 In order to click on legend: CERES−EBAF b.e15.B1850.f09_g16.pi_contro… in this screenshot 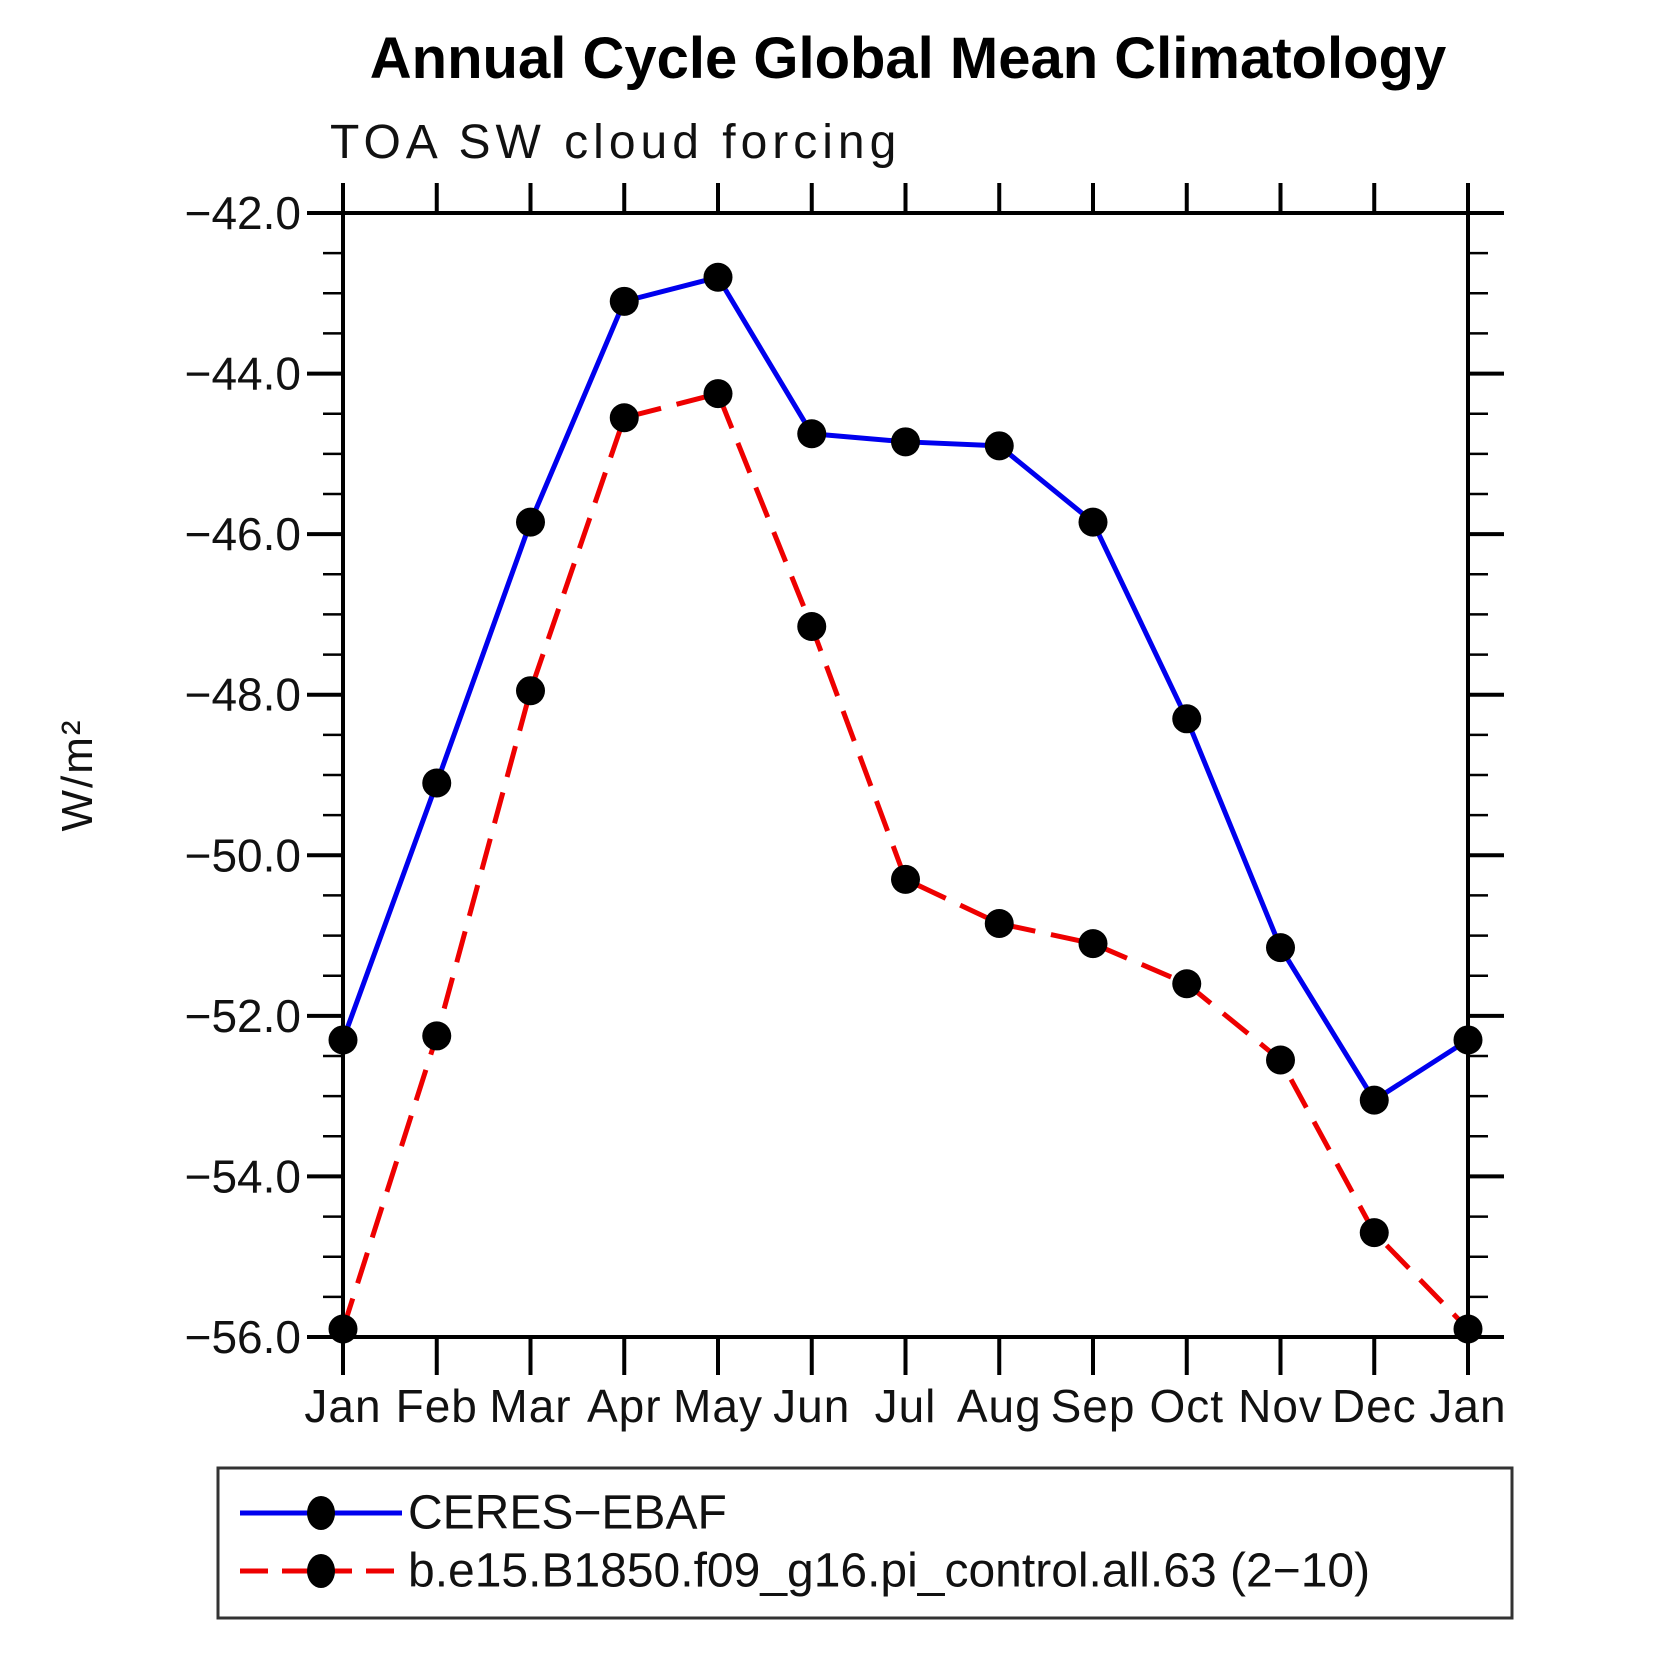, I will do `click(865, 1543)`.